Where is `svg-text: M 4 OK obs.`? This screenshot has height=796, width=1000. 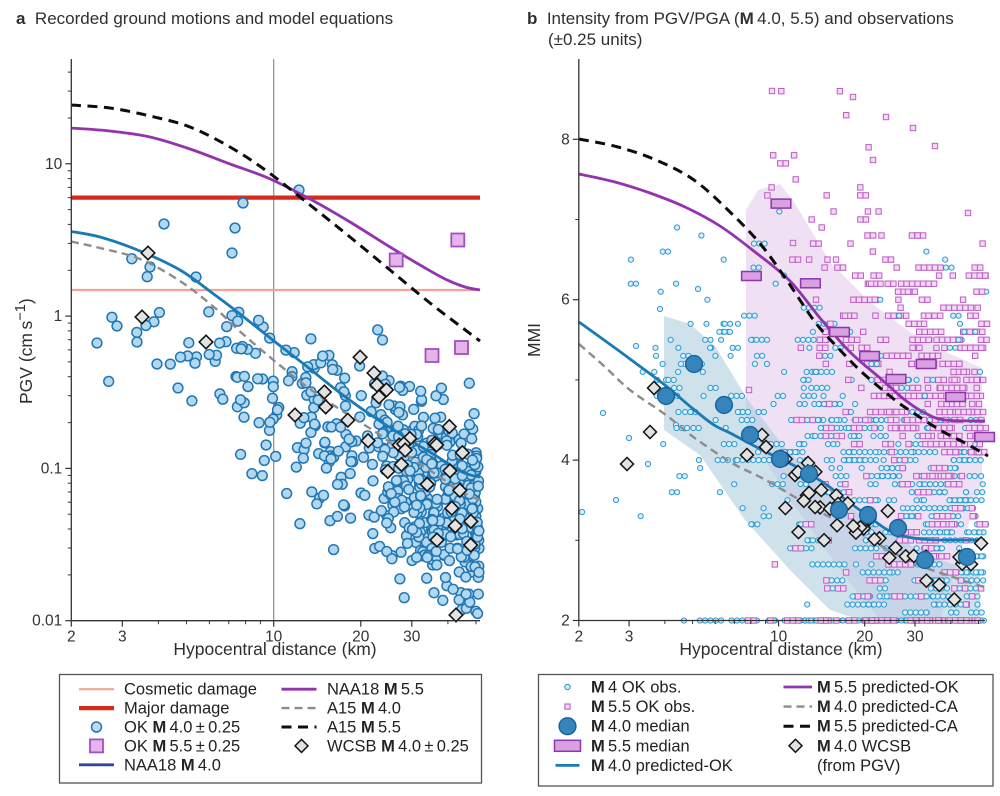
svg-text: M 4 OK obs. is located at coordinates (636, 688).